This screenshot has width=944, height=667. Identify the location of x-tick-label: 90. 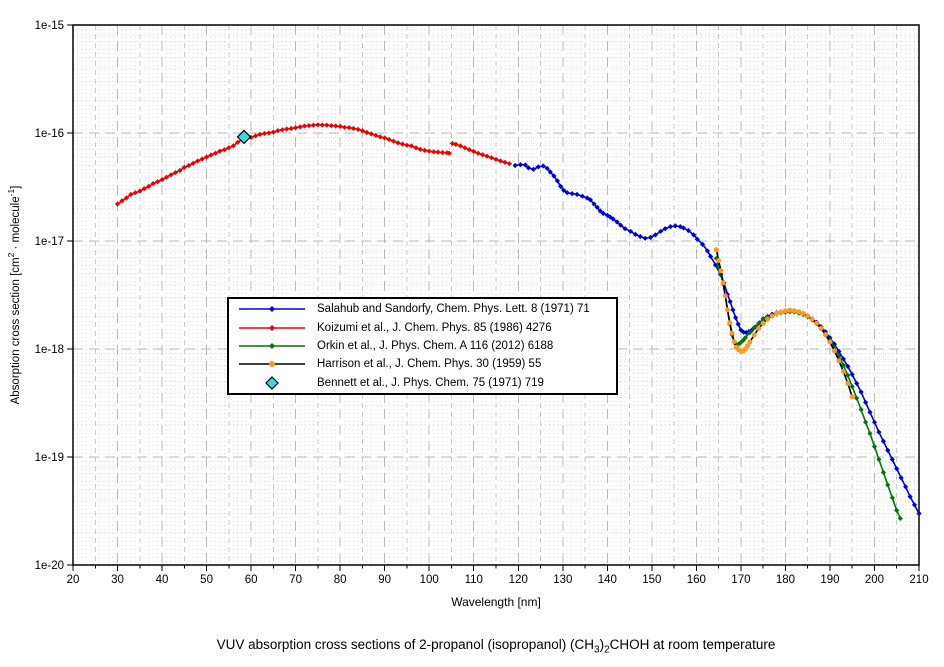
(384, 580).